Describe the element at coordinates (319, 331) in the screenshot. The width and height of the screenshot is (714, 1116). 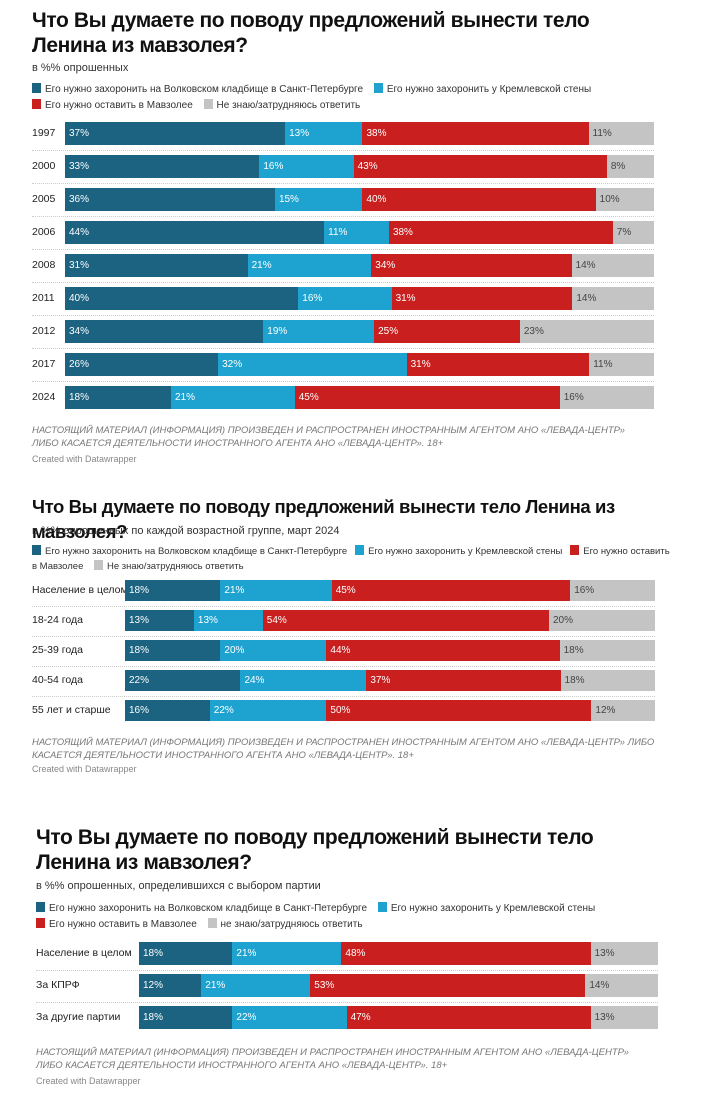
I see `bar-segment-kremlin: 19%` at that location.